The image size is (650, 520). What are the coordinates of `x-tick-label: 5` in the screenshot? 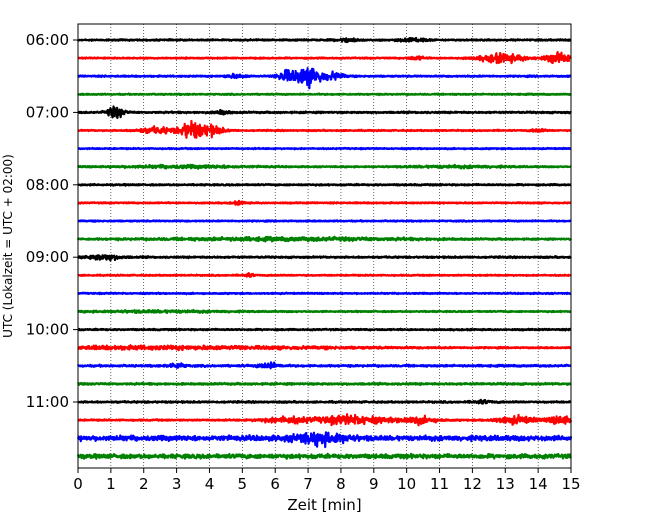 It's located at (243, 484).